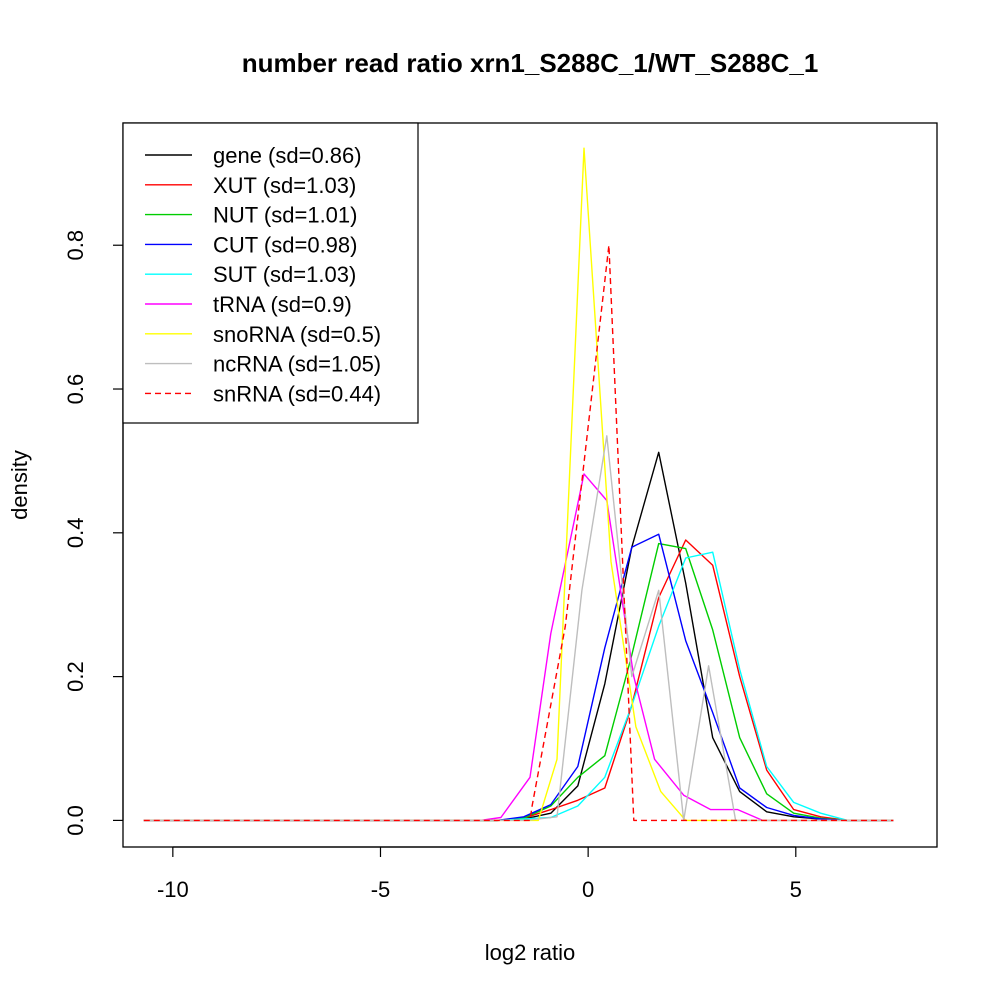 The height and width of the screenshot is (1000, 1000). I want to click on y-tick-label: 0.4, so click(75, 533).